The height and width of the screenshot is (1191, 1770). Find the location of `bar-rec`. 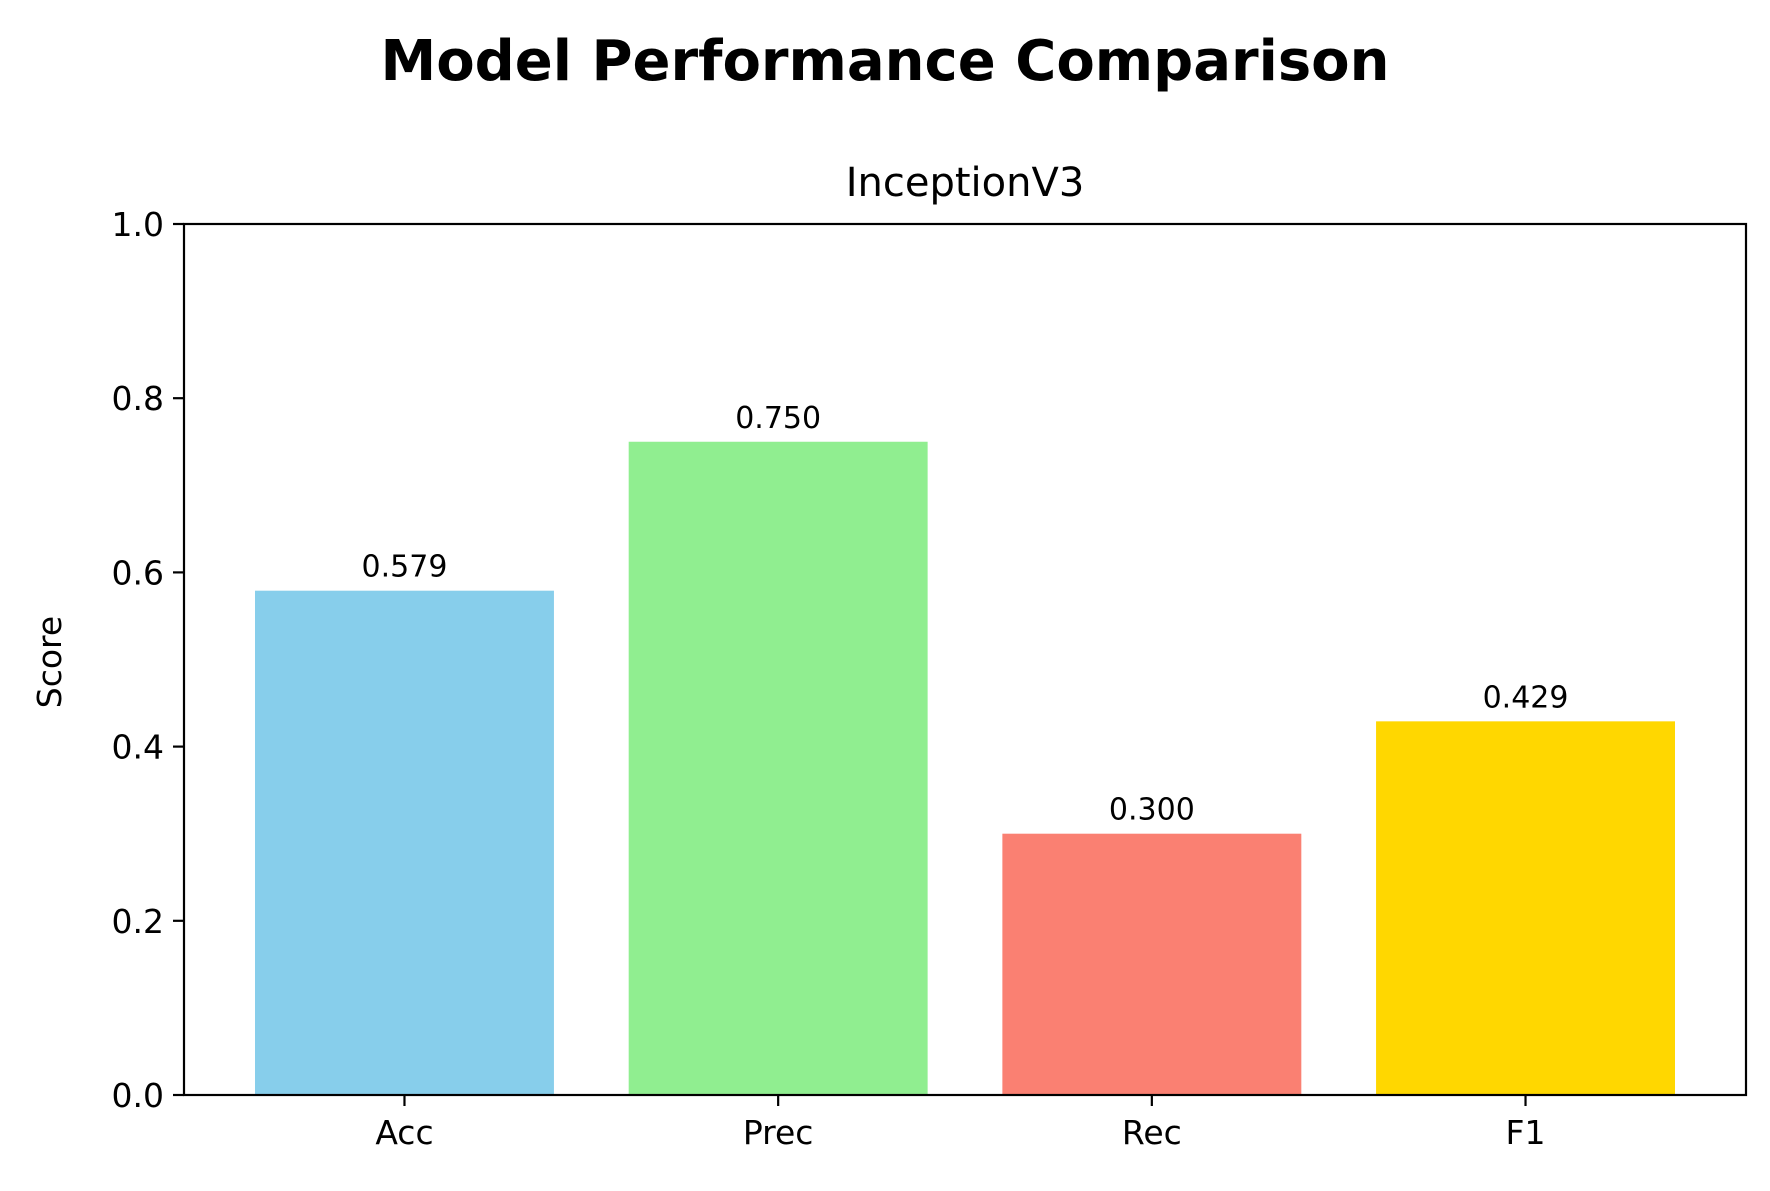

bar-rec is located at coordinates (1152, 964).